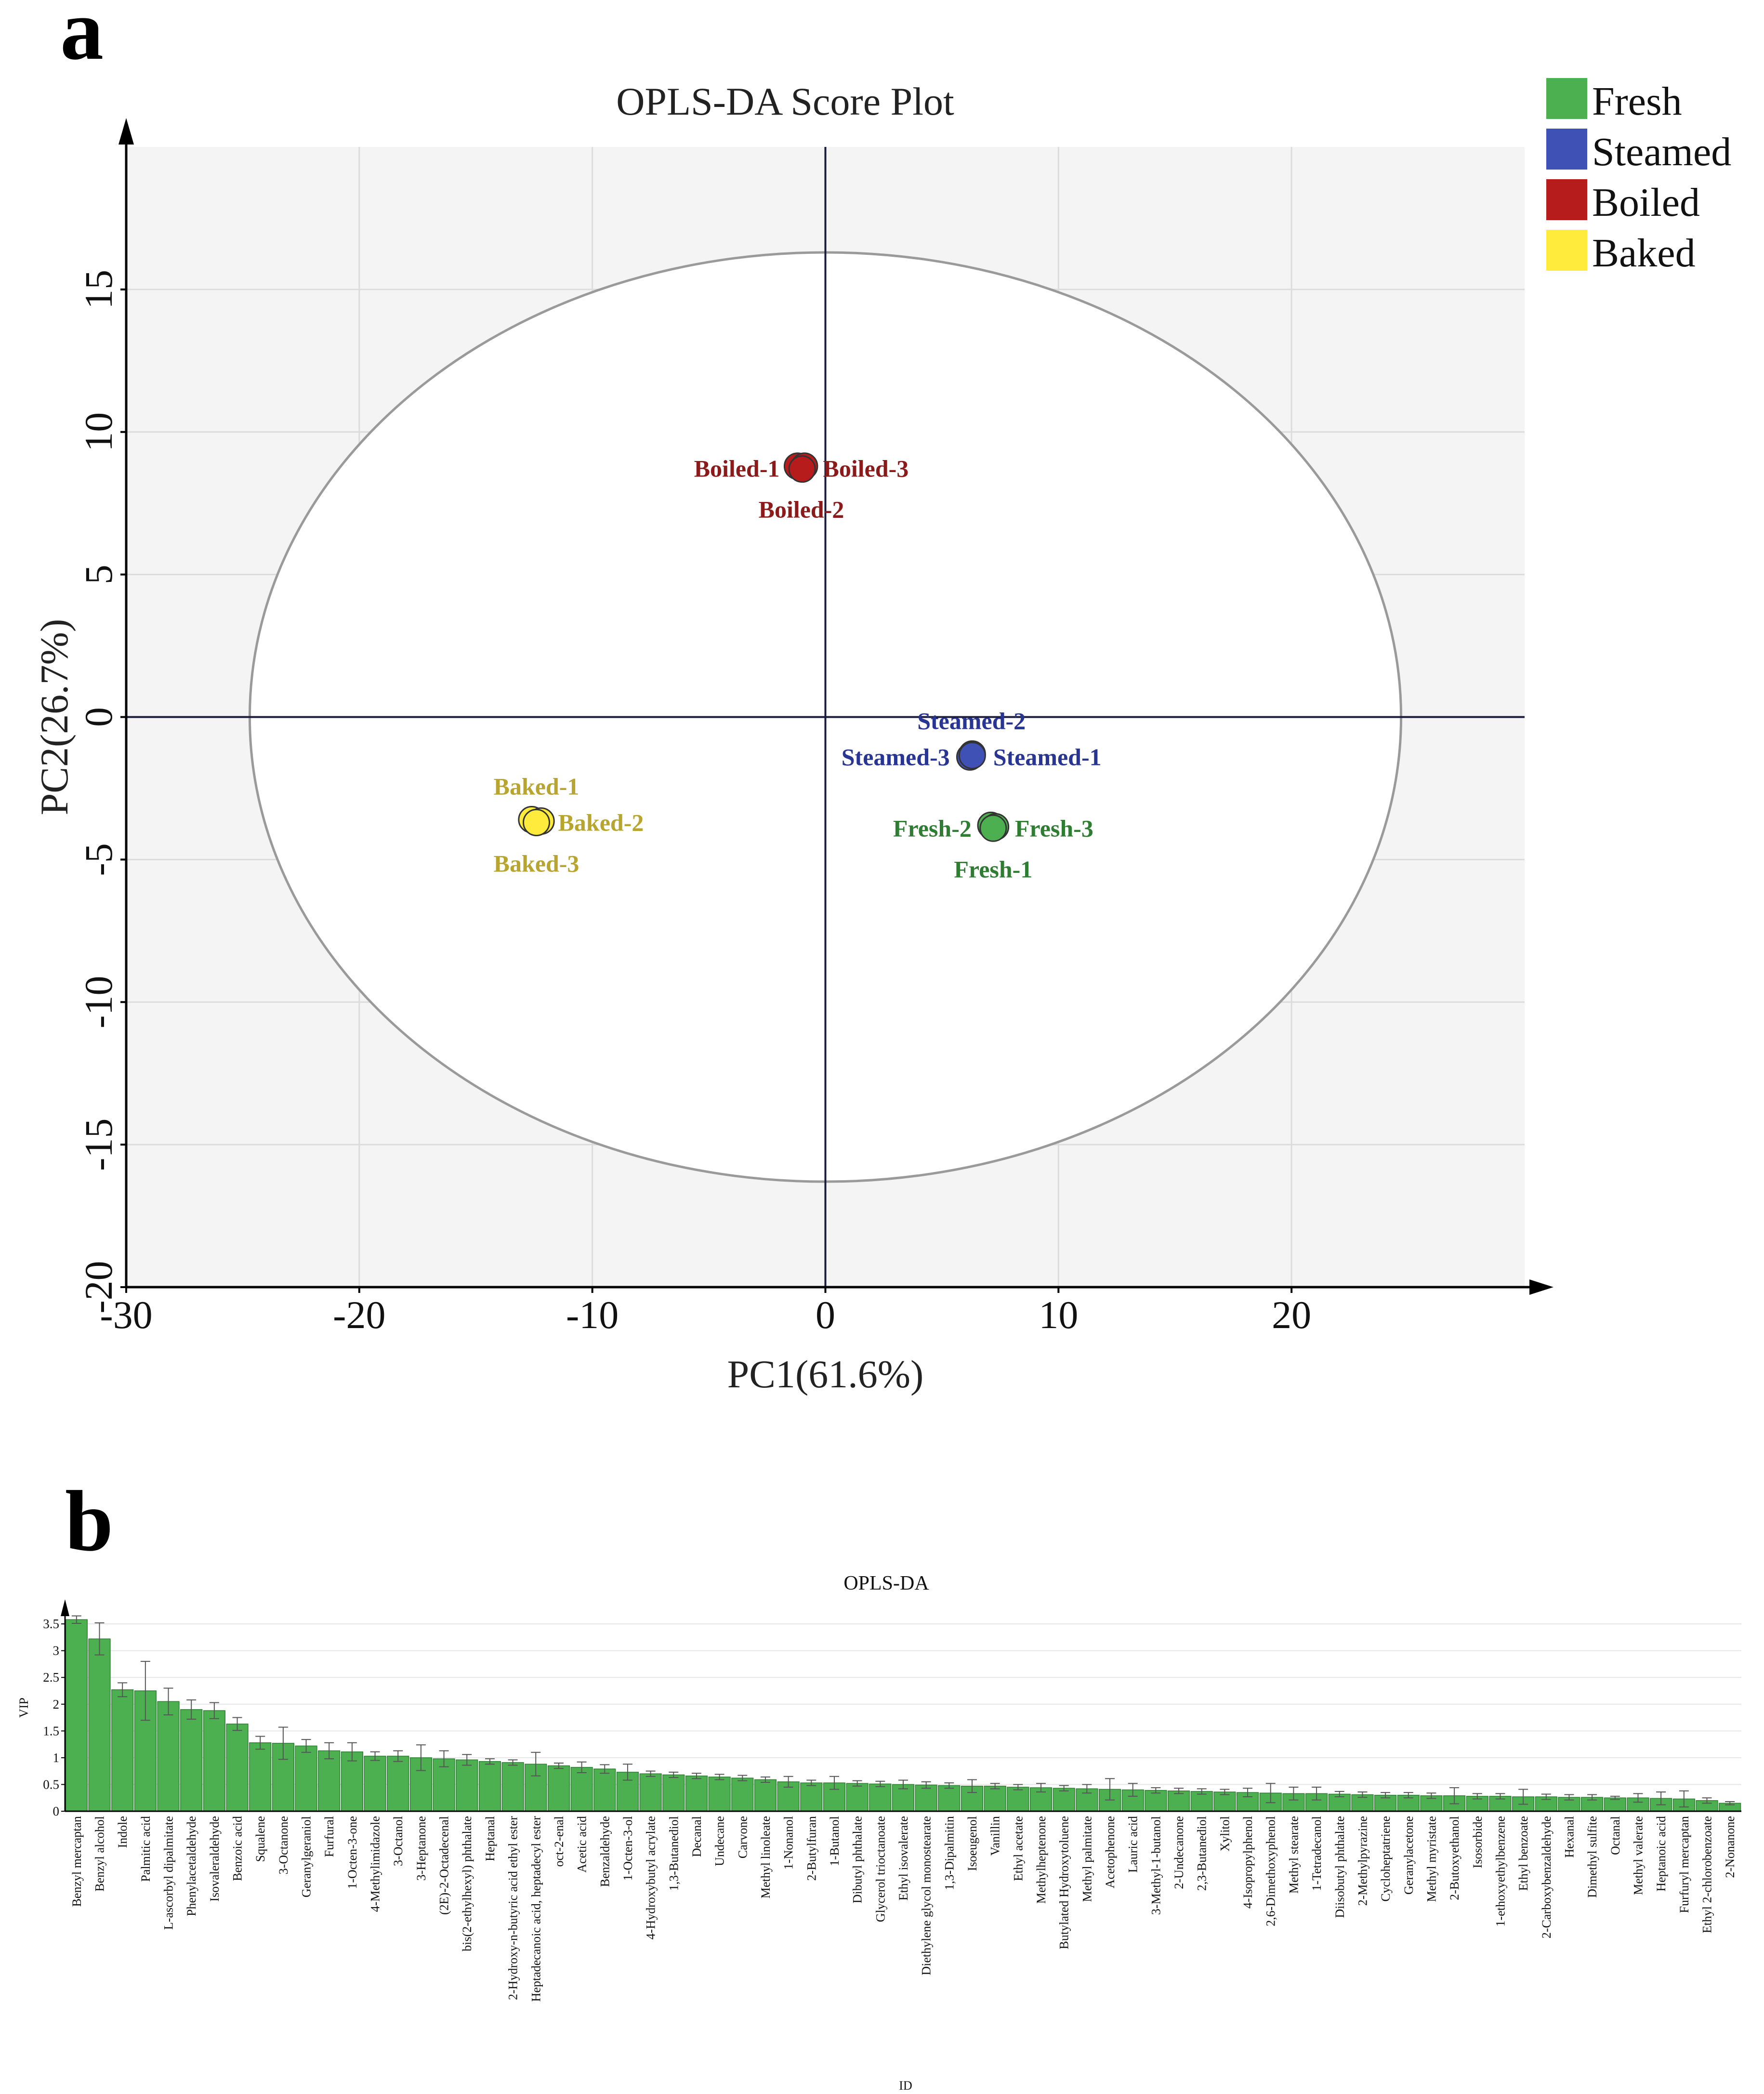 Image resolution: width=1764 pixels, height=2094 pixels. Describe the element at coordinates (880, 1869) in the screenshot. I see `category-label-glycerol-trioctanoate: Glycerol trioctanoate` at that location.